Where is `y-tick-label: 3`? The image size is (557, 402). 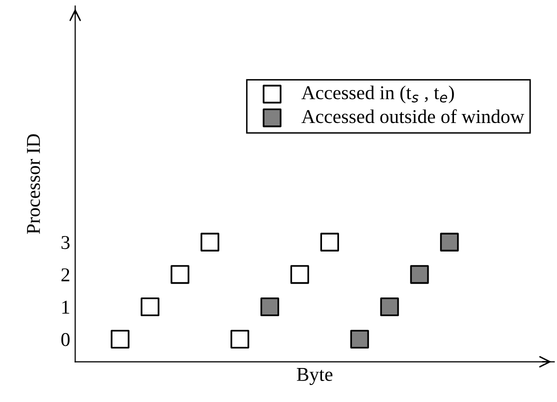
y-tick-label: 3 is located at coordinates (66, 243).